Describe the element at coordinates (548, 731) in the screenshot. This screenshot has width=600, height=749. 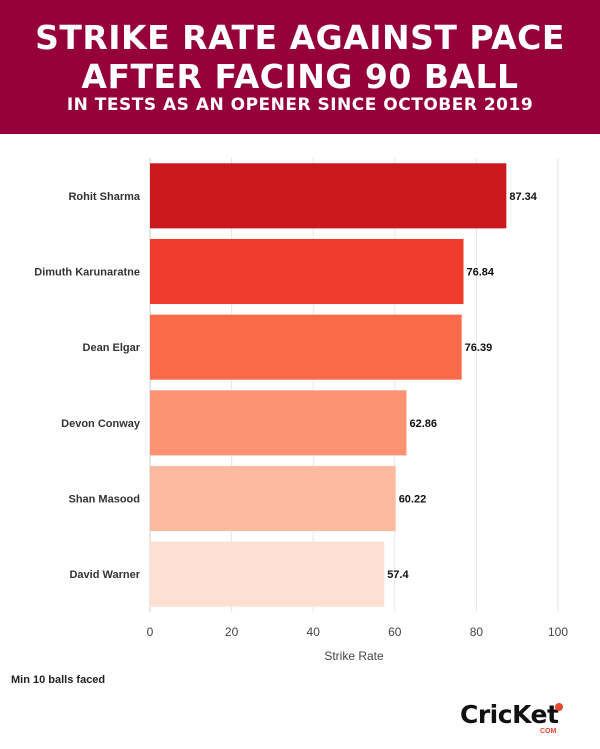
I see `logo-sub: COM` at that location.